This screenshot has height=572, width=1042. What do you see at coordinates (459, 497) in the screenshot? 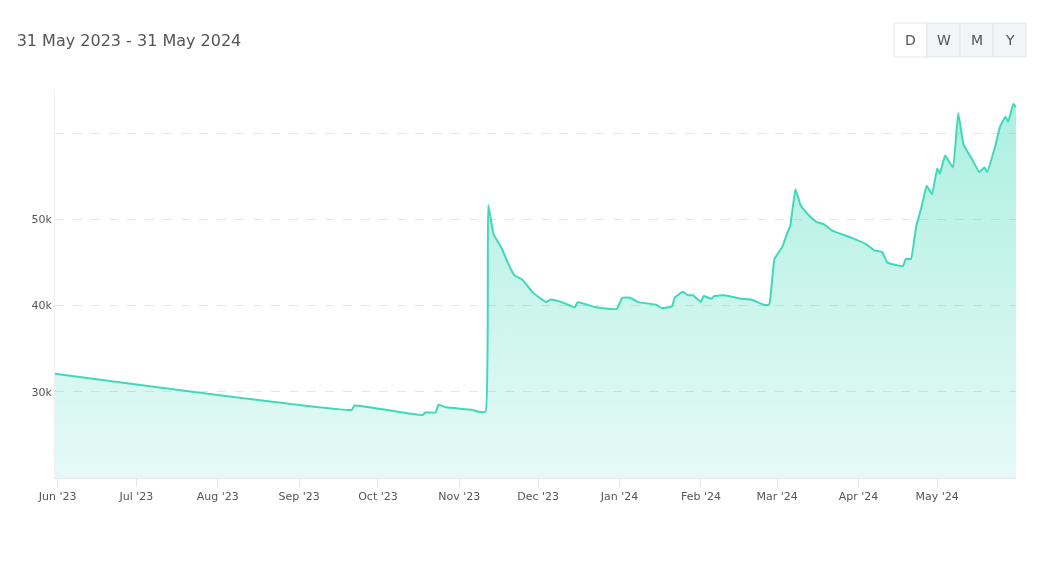
I see `x-tick-label: Nov '23` at bounding box center [459, 497].